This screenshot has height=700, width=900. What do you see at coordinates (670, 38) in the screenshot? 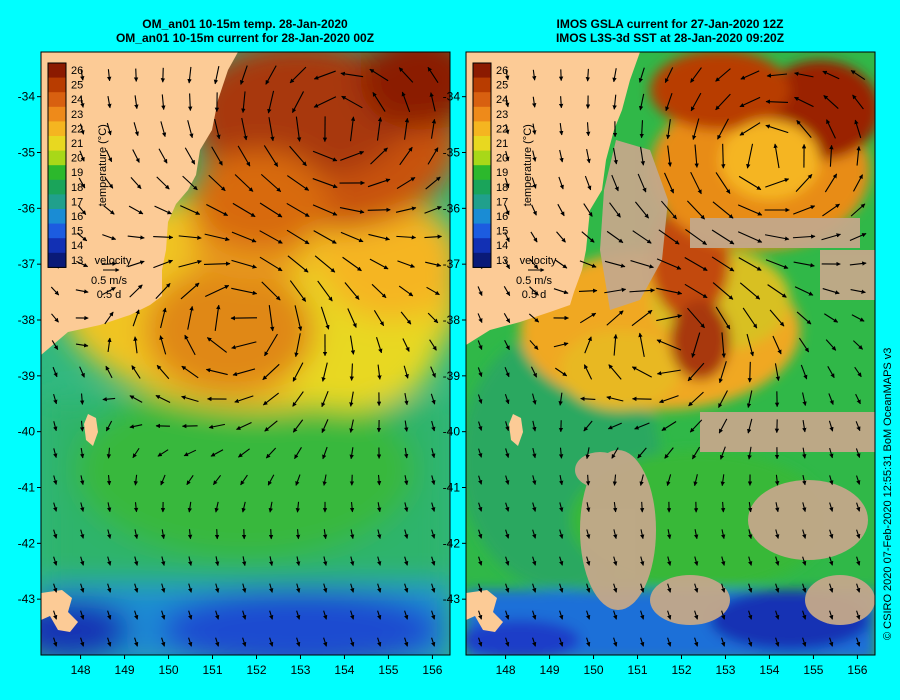
I see `right-title-line2: IMOS L3S-3d SST at 28-Jan-2020 09:20Z` at bounding box center [670, 38].